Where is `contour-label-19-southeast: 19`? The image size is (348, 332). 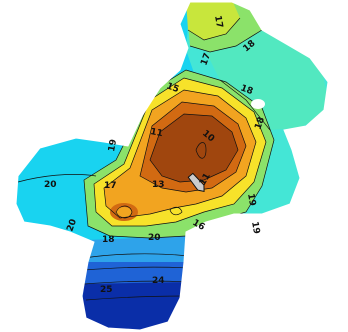 contour-label-19-southeast: 19 is located at coordinates (255, 228).